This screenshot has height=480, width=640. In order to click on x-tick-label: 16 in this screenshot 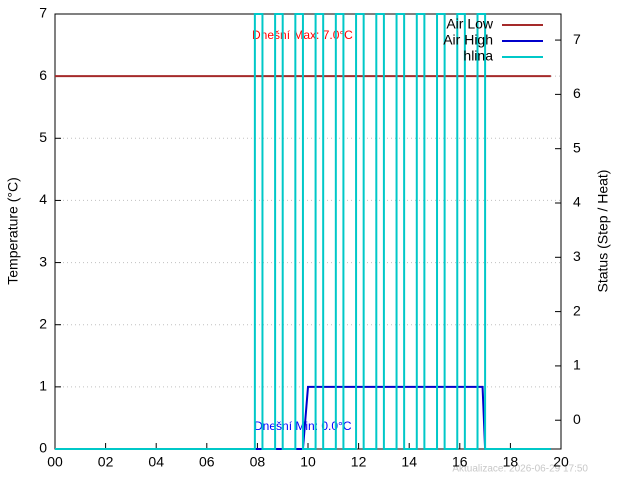, I will do `click(460, 462)`.